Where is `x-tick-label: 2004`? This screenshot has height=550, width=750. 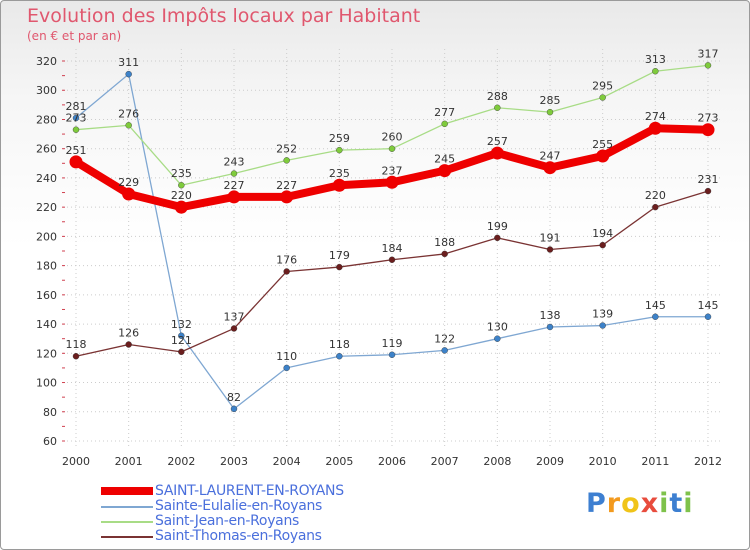
x-tick-label: 2004 is located at coordinates (287, 461).